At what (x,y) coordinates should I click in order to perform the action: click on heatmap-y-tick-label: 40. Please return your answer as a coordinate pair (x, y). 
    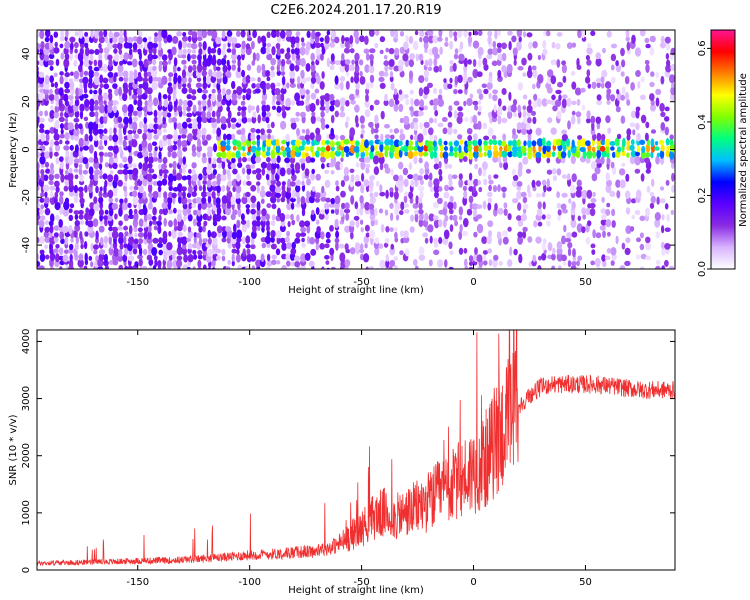
    Looking at the image, I should click on (26, 54).